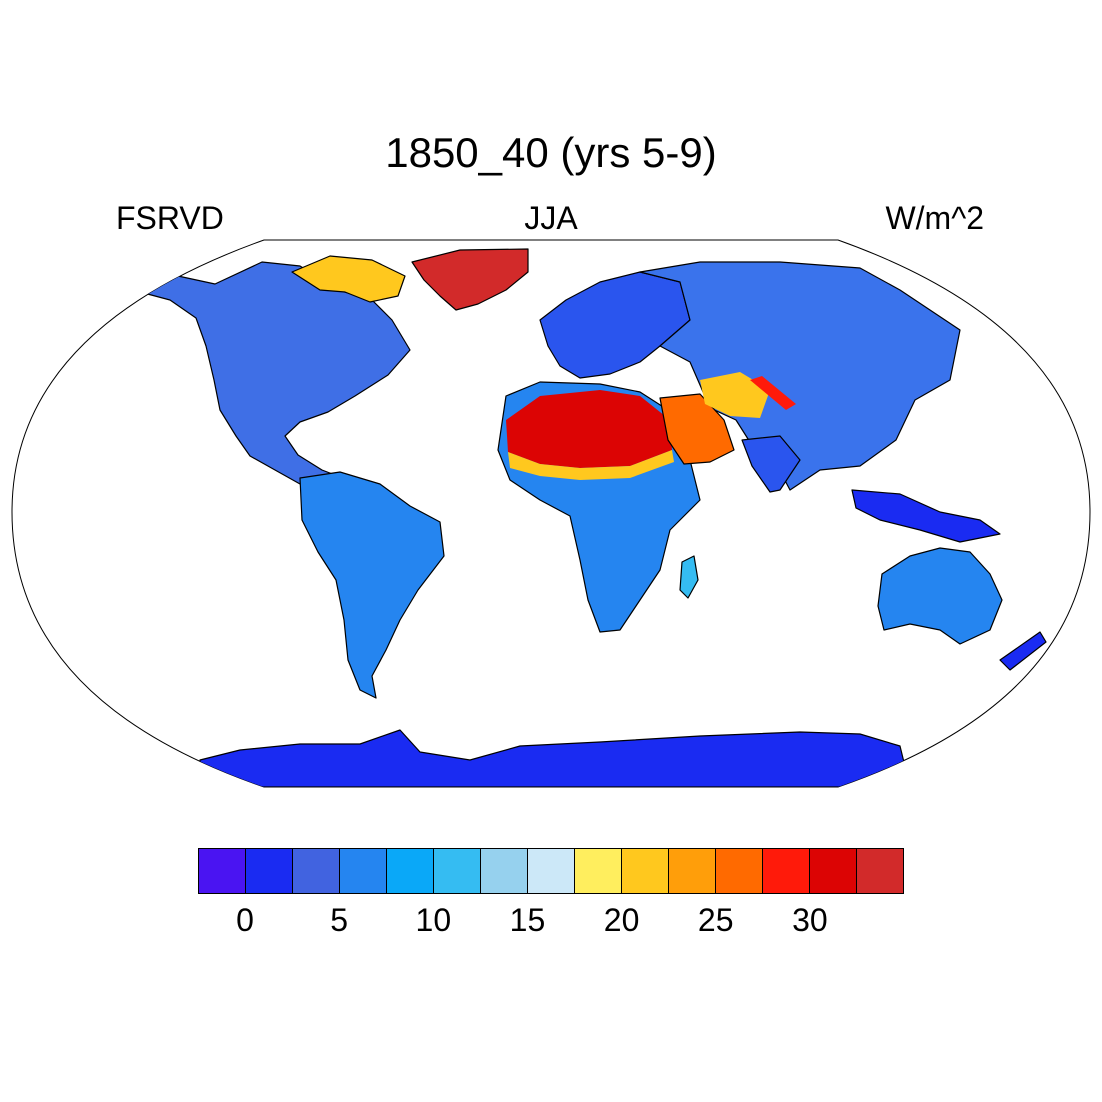 Image resolution: width=1102 pixels, height=1102 pixels. What do you see at coordinates (926, 516) in the screenshot?
I see `maritime-continent` at bounding box center [926, 516].